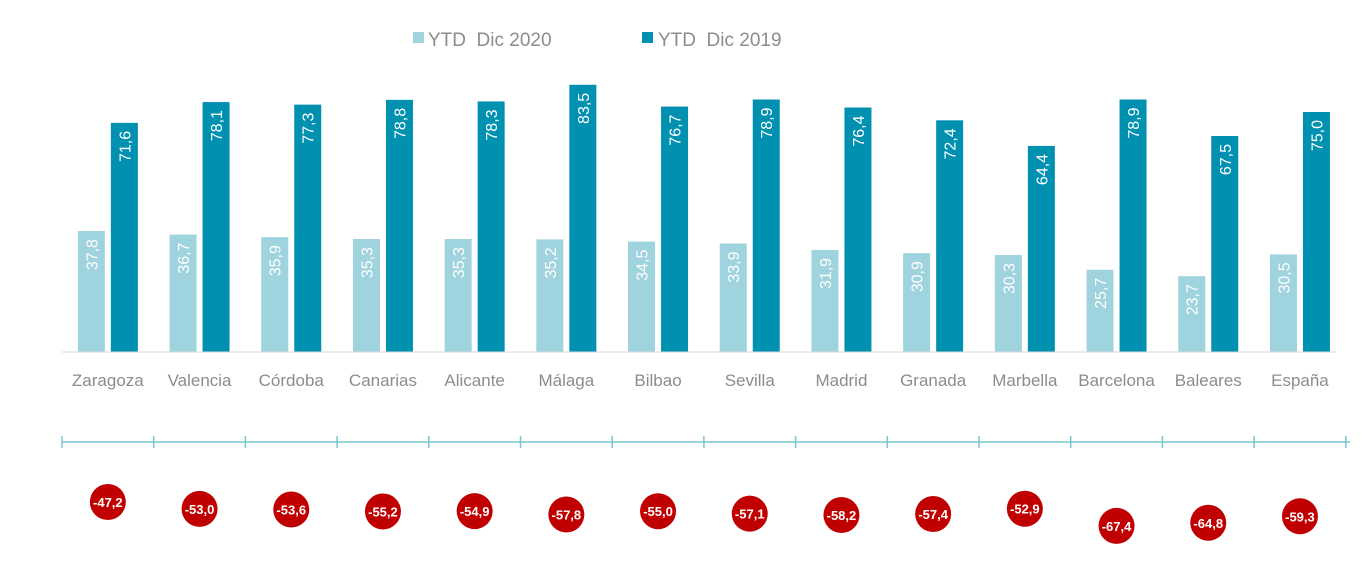  I want to click on variation-bubble-madrid, so click(841, 514).